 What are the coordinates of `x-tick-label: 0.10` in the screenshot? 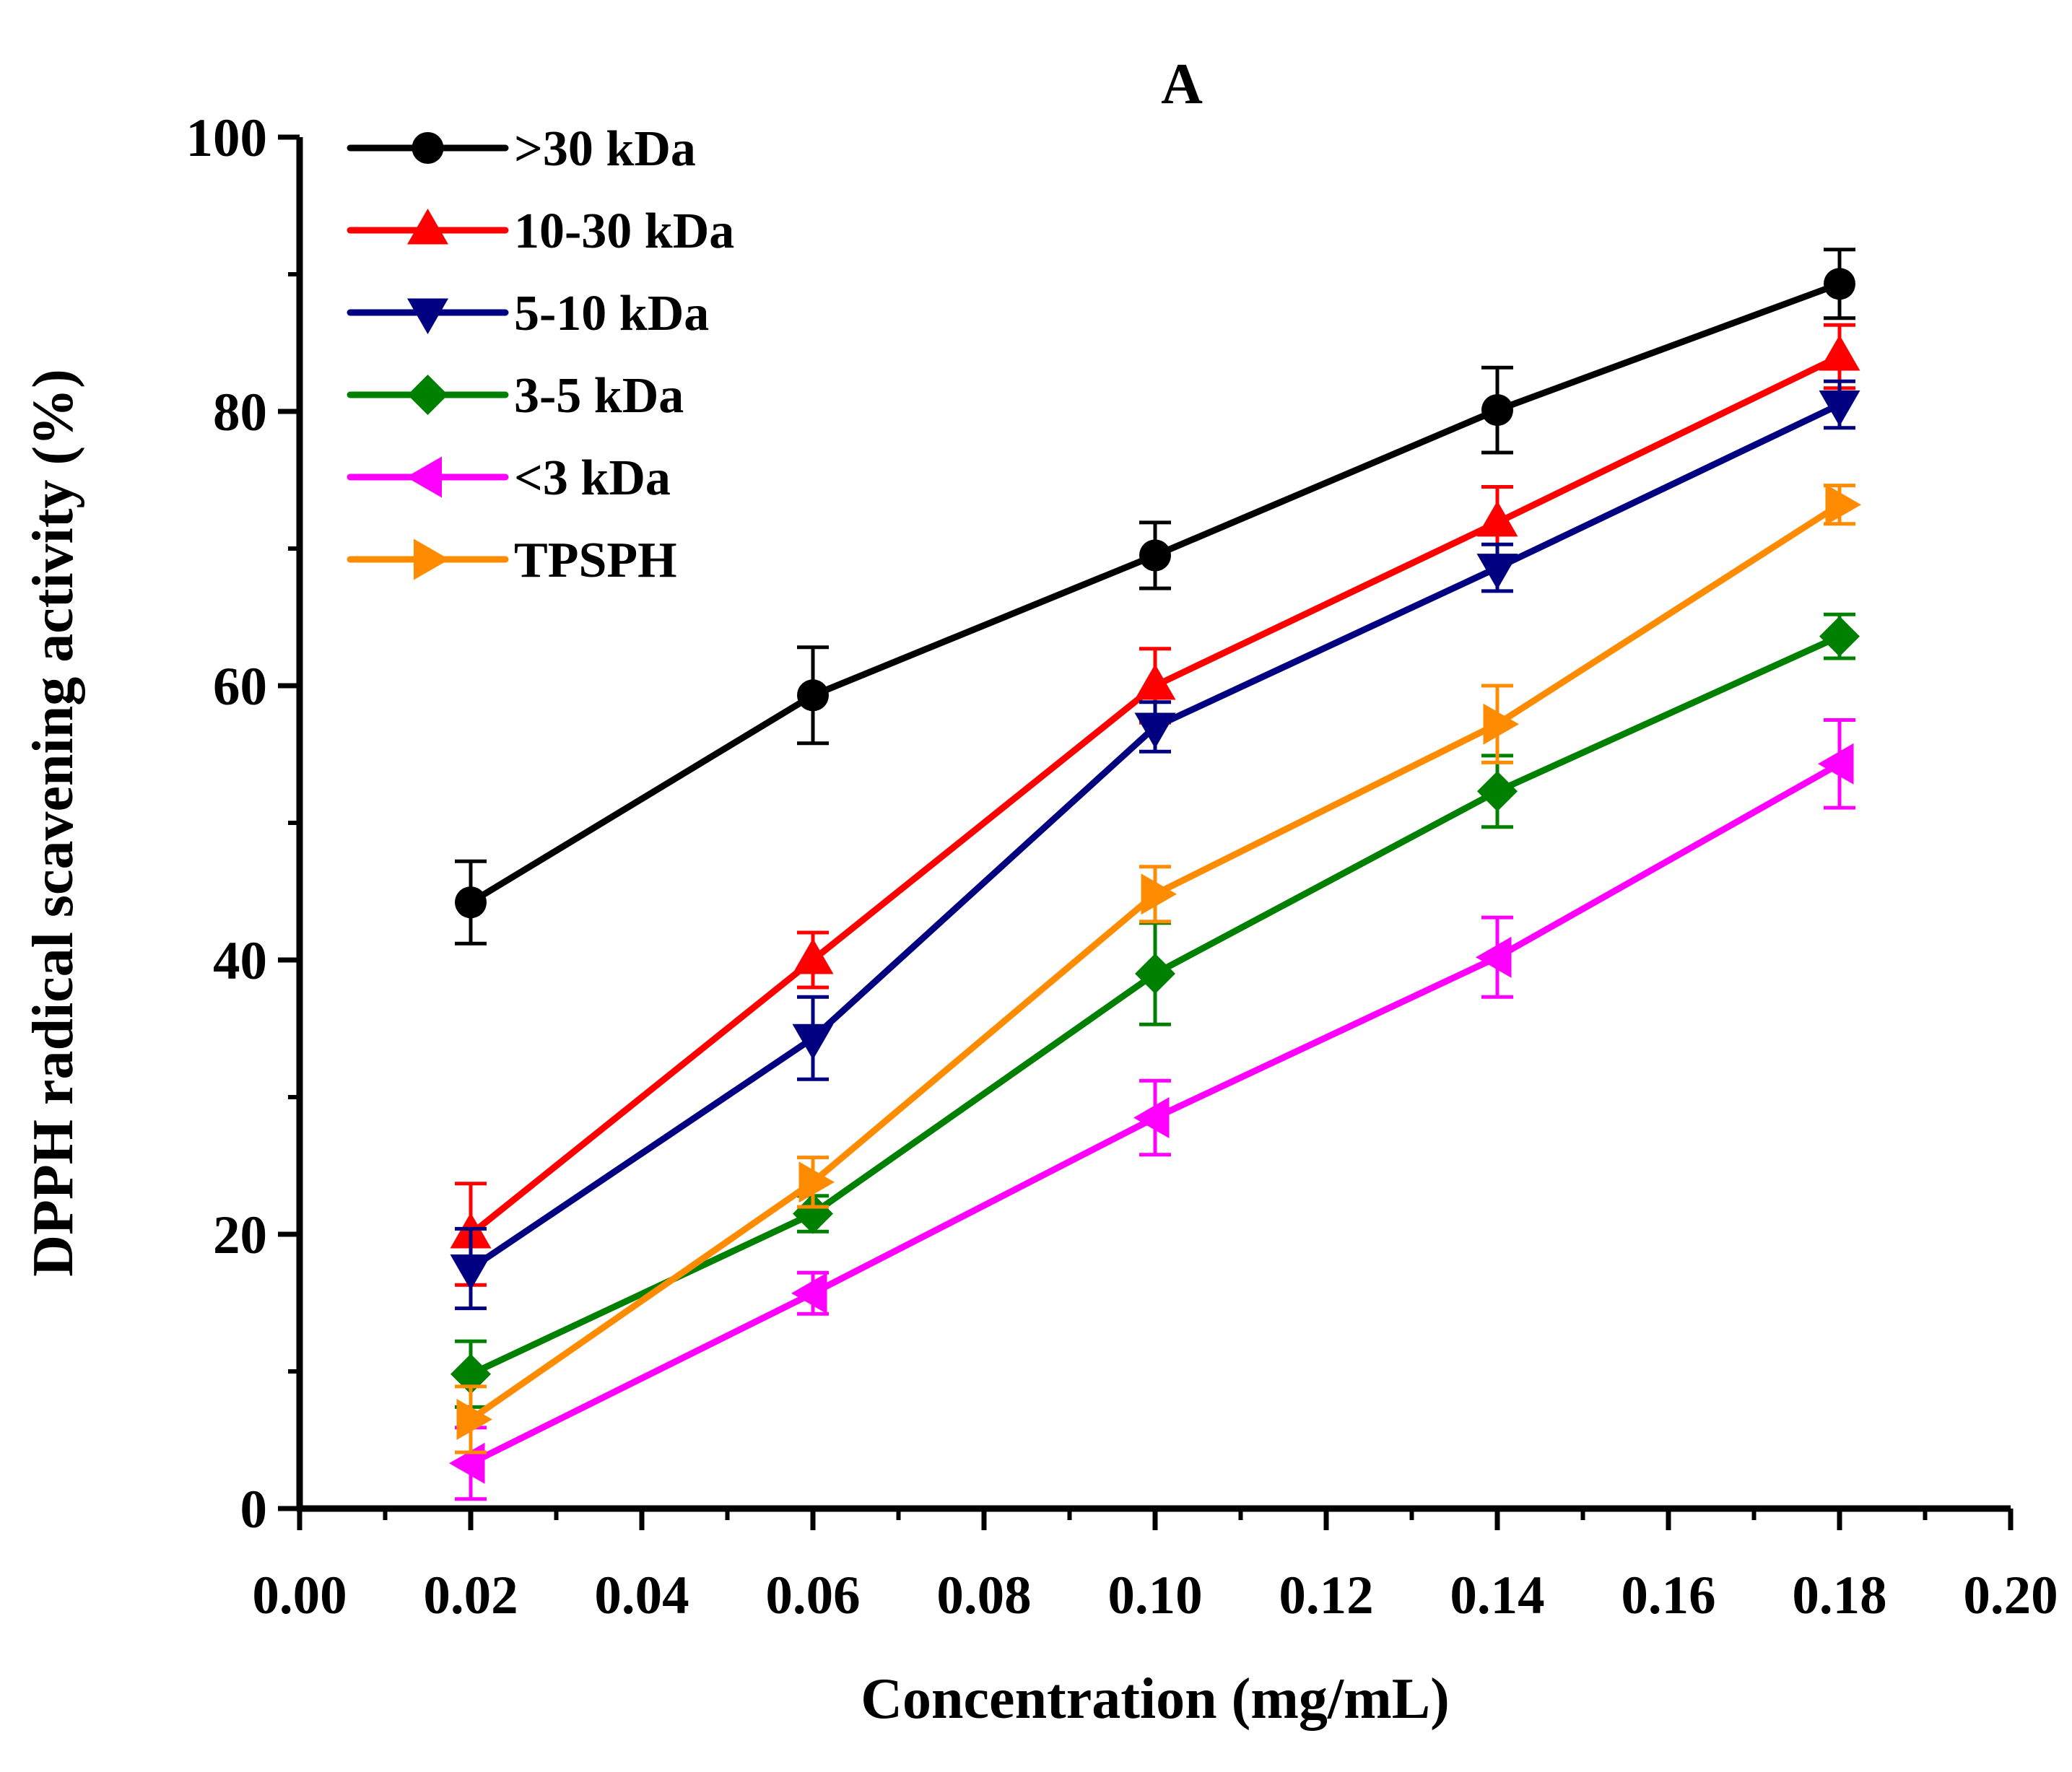 It's located at (1154, 1596).